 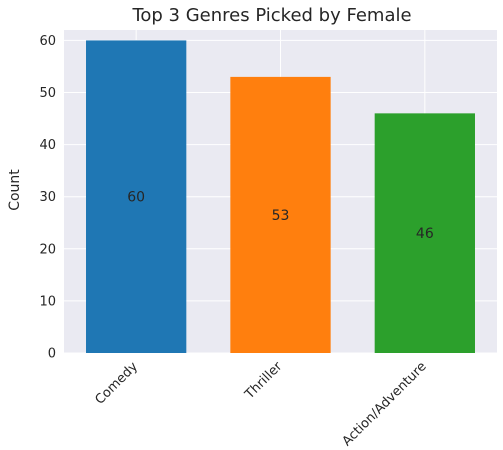 I want to click on bar-thriller, so click(x=280, y=215).